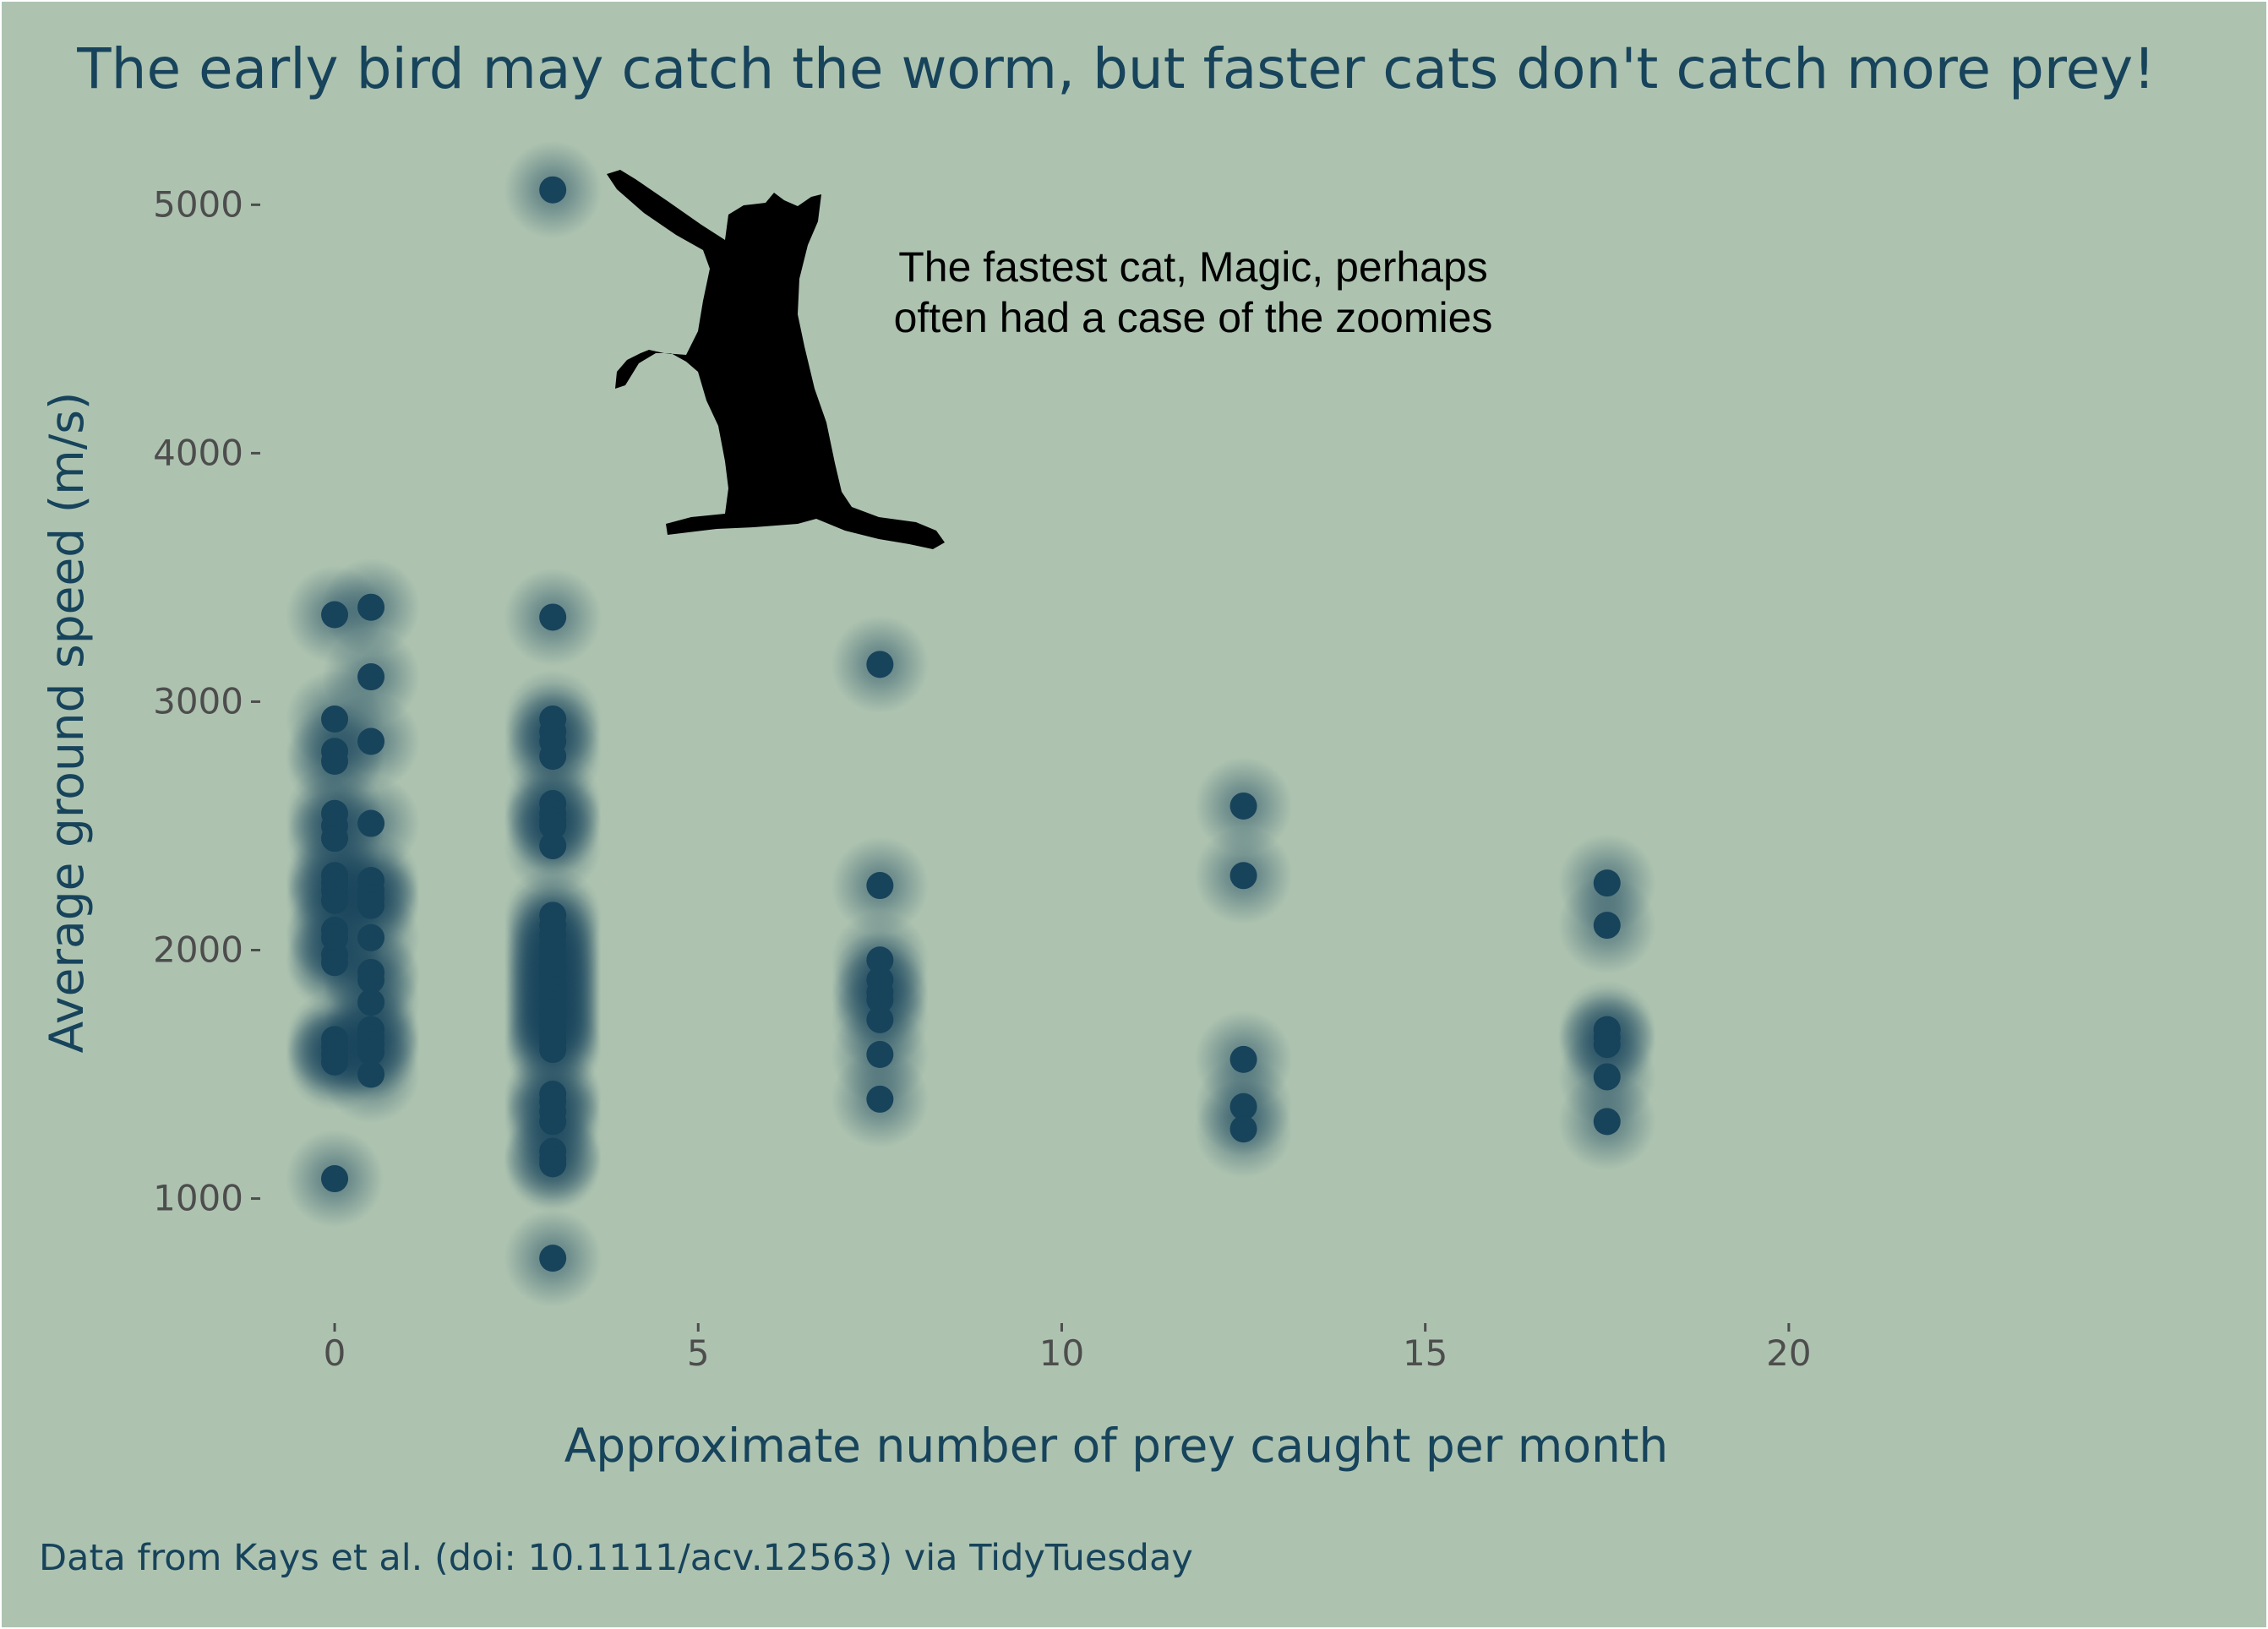  What do you see at coordinates (67, 723) in the screenshot?
I see `y-axis-label: Average ground speed (m/s)` at bounding box center [67, 723].